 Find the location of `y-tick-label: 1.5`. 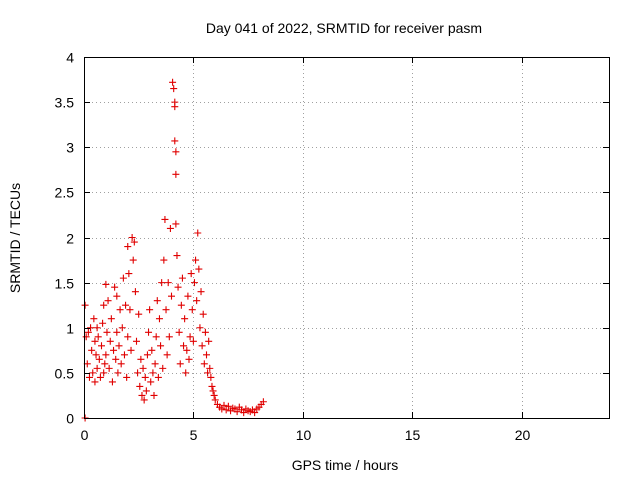

y-tick-label: 1.5 is located at coordinates (65, 284).